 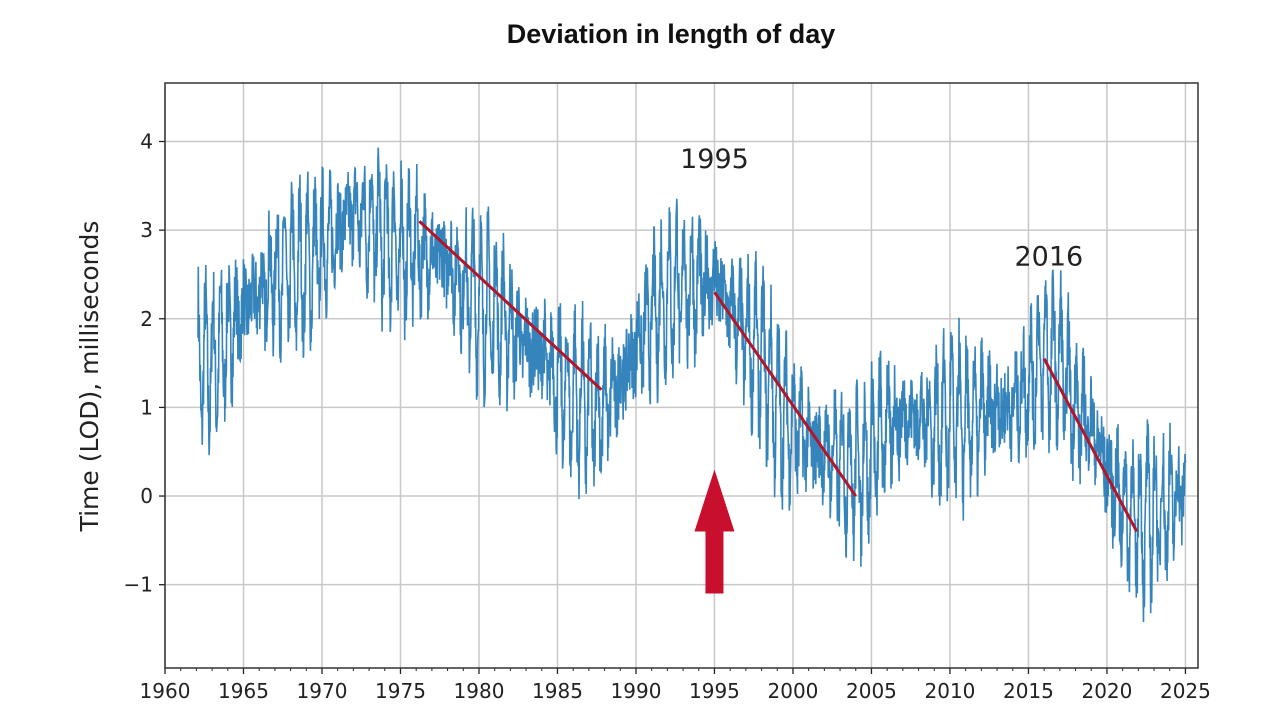 What do you see at coordinates (322, 691) in the screenshot?
I see `x-tick-label: 1970` at bounding box center [322, 691].